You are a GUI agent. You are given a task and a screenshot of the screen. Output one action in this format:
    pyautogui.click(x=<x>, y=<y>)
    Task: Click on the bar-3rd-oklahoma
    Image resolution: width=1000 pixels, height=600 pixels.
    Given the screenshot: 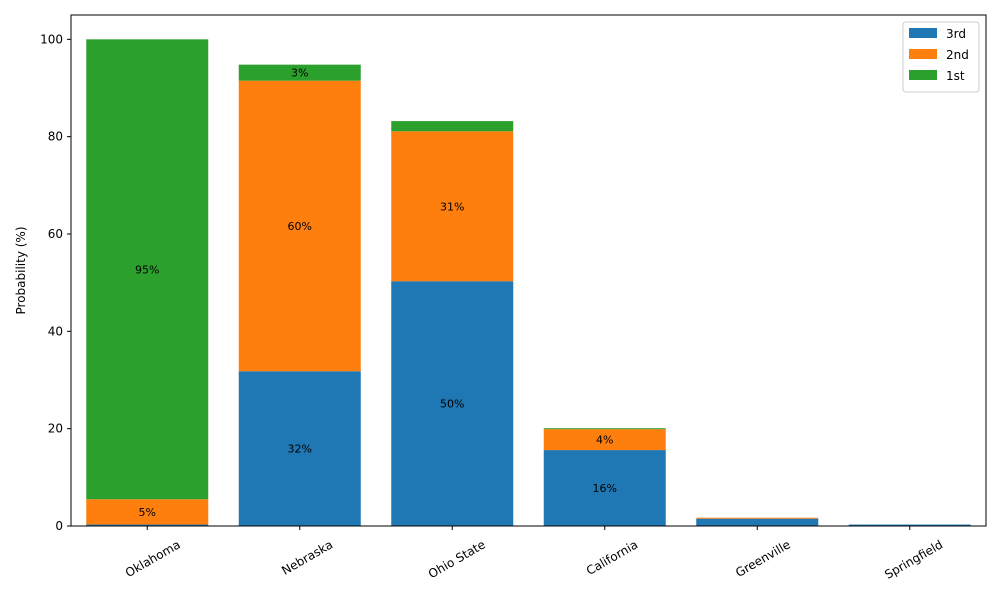 What is the action you would take?
    pyautogui.click(x=147, y=525)
    